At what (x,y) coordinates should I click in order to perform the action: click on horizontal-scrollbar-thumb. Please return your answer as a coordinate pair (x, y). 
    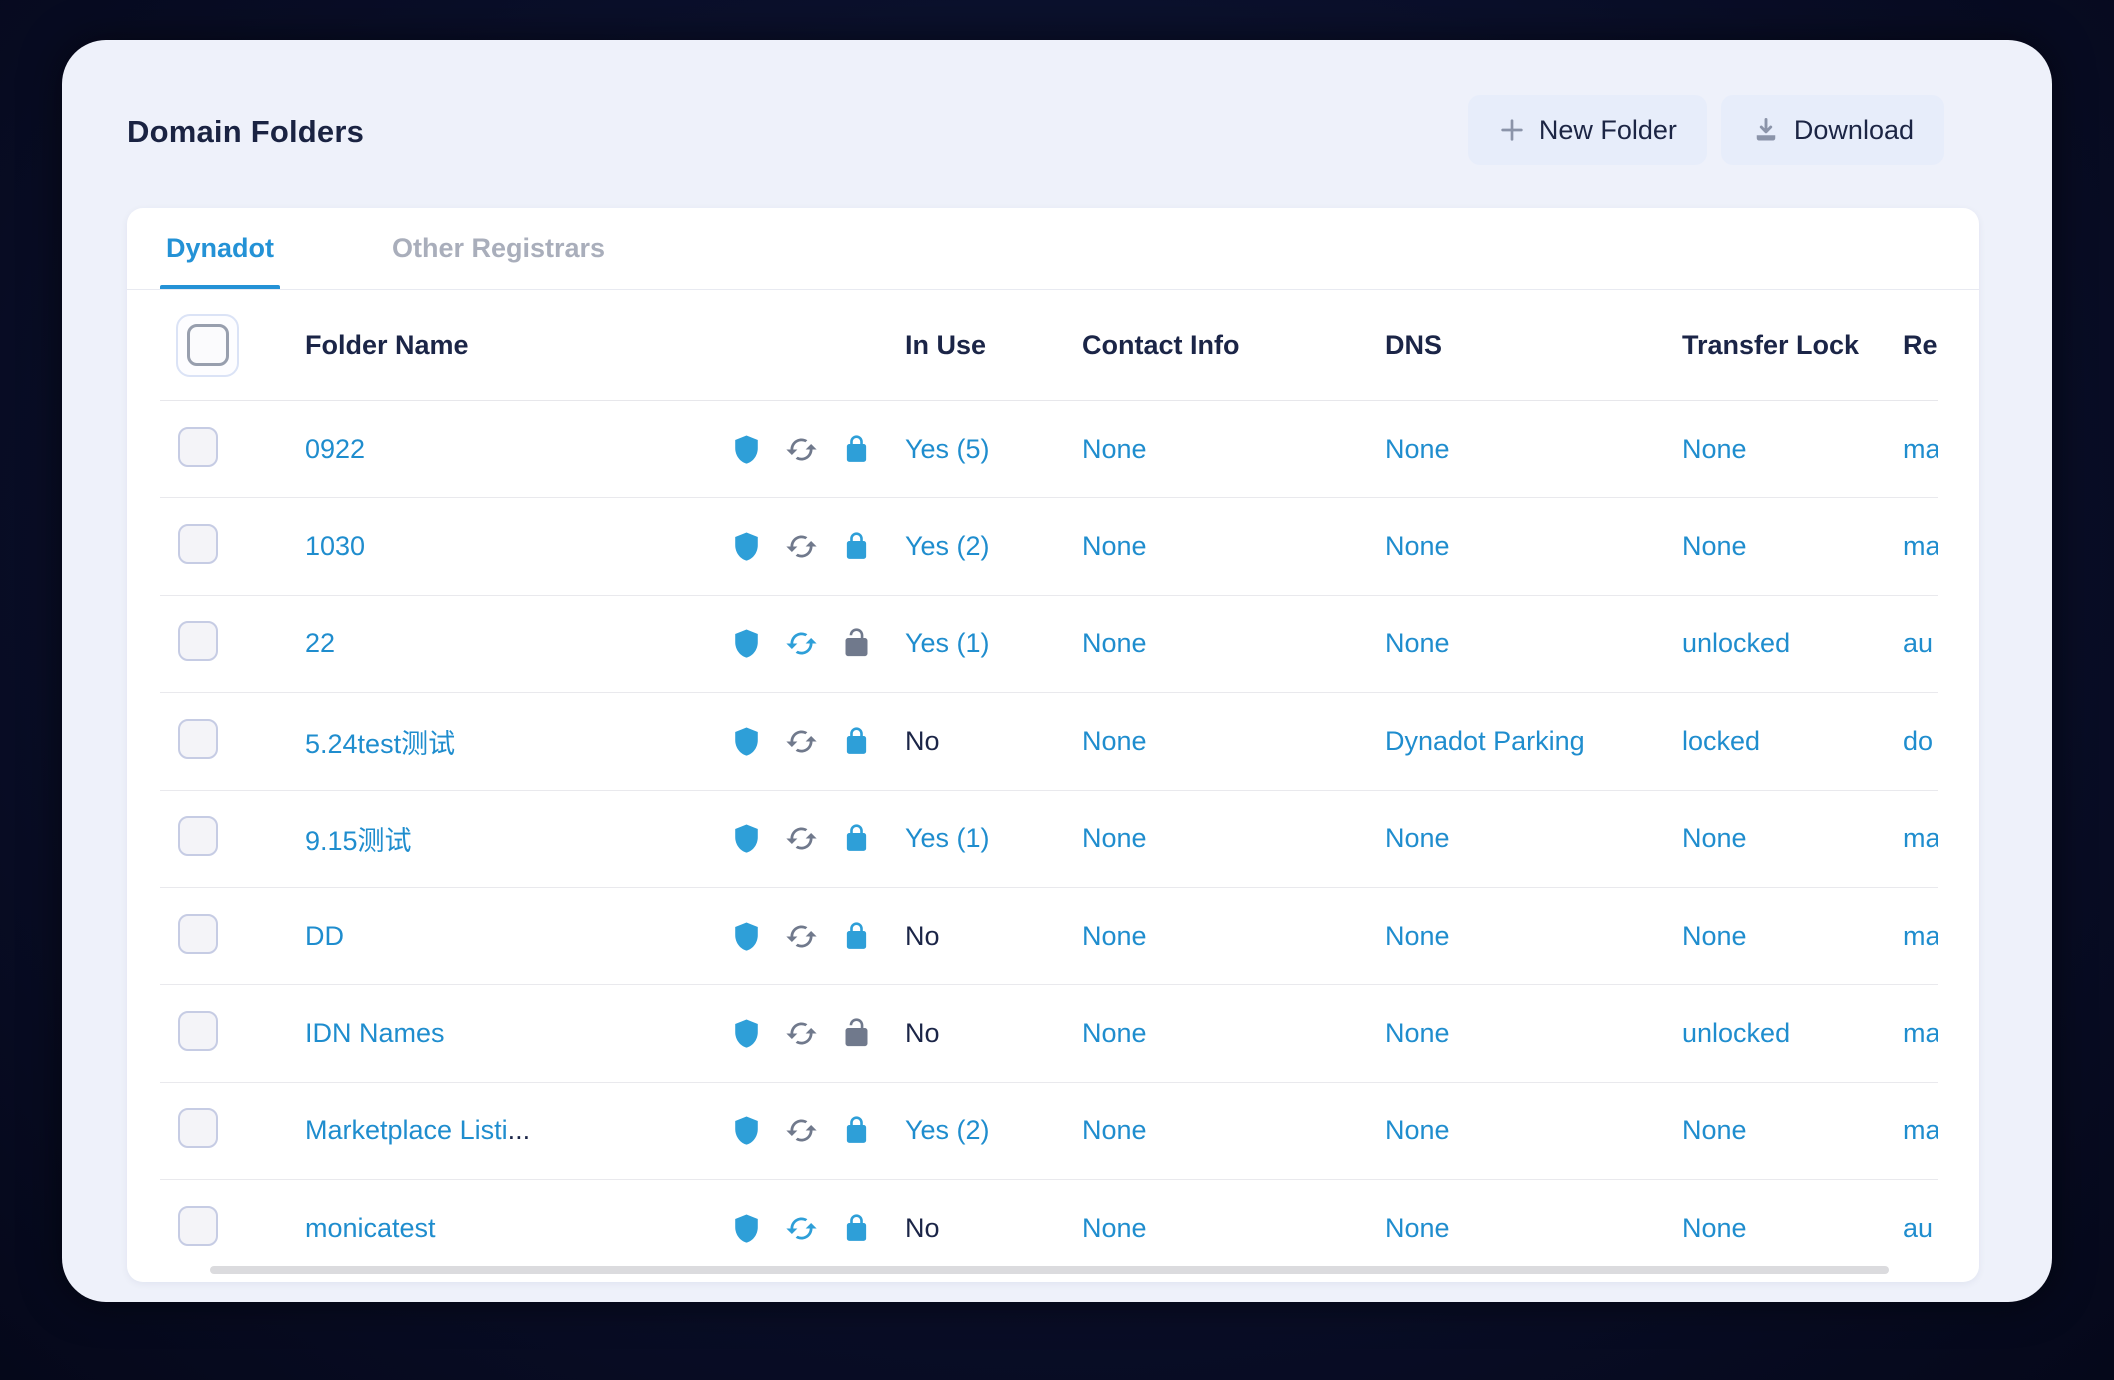
    Looking at the image, I should click on (1049, 1270).